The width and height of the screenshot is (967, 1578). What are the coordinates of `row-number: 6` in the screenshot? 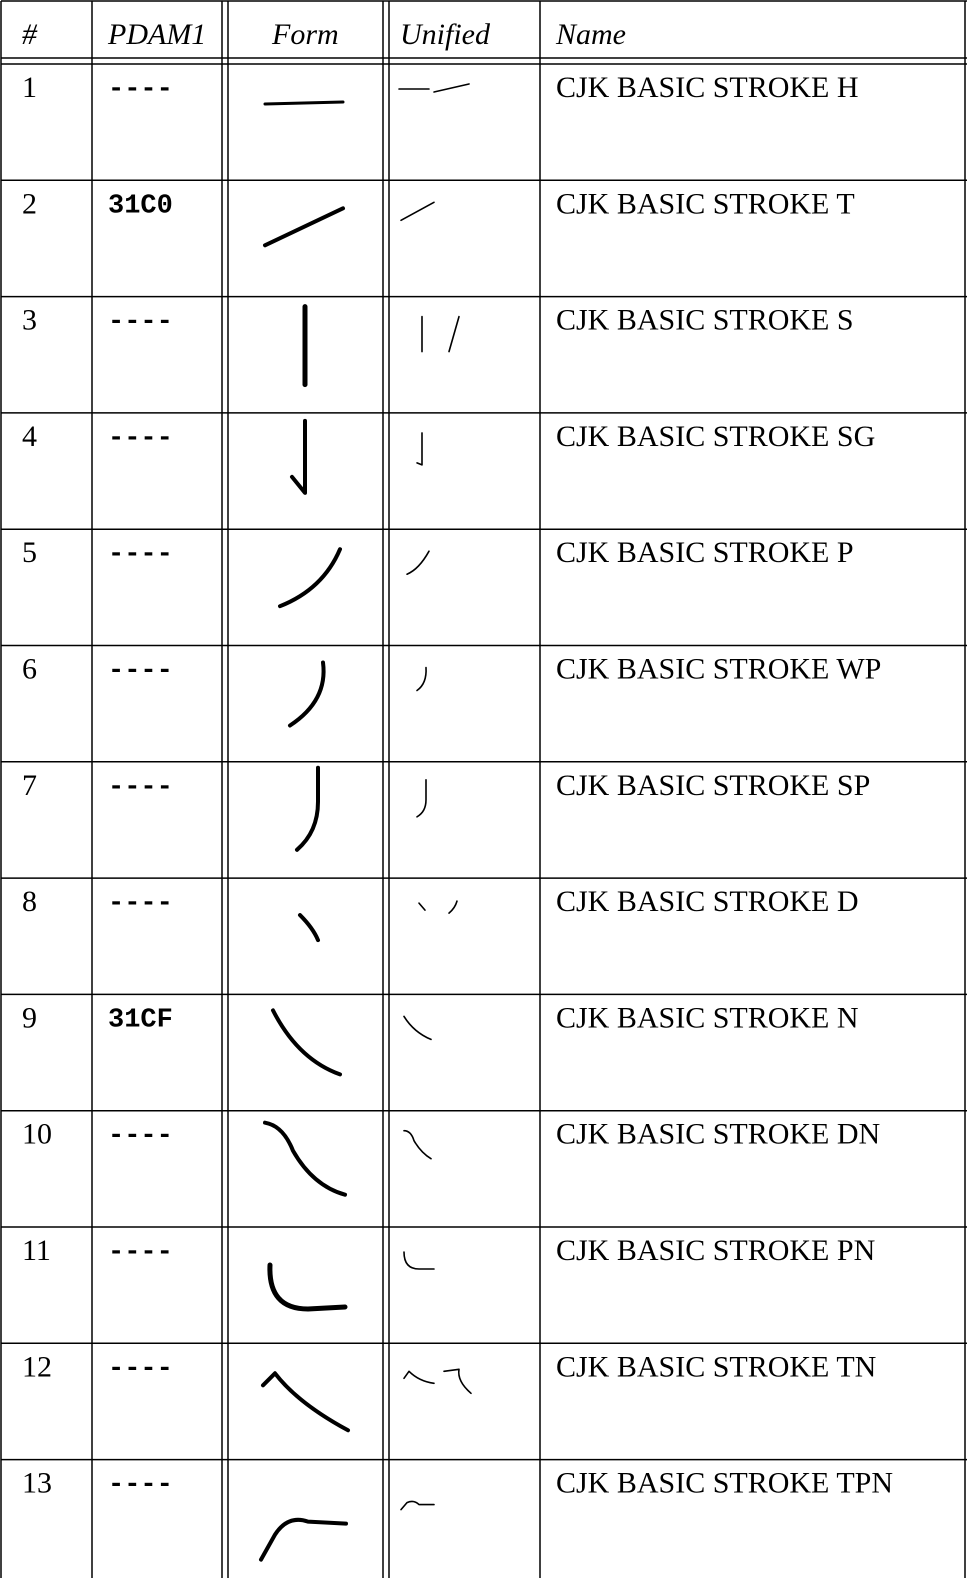 It's located at (29, 669).